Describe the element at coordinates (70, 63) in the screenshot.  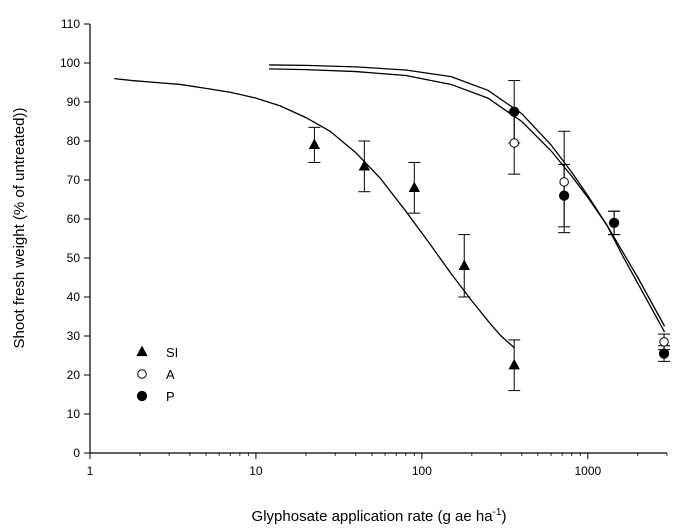
I see `y-tick-label: 100` at that location.